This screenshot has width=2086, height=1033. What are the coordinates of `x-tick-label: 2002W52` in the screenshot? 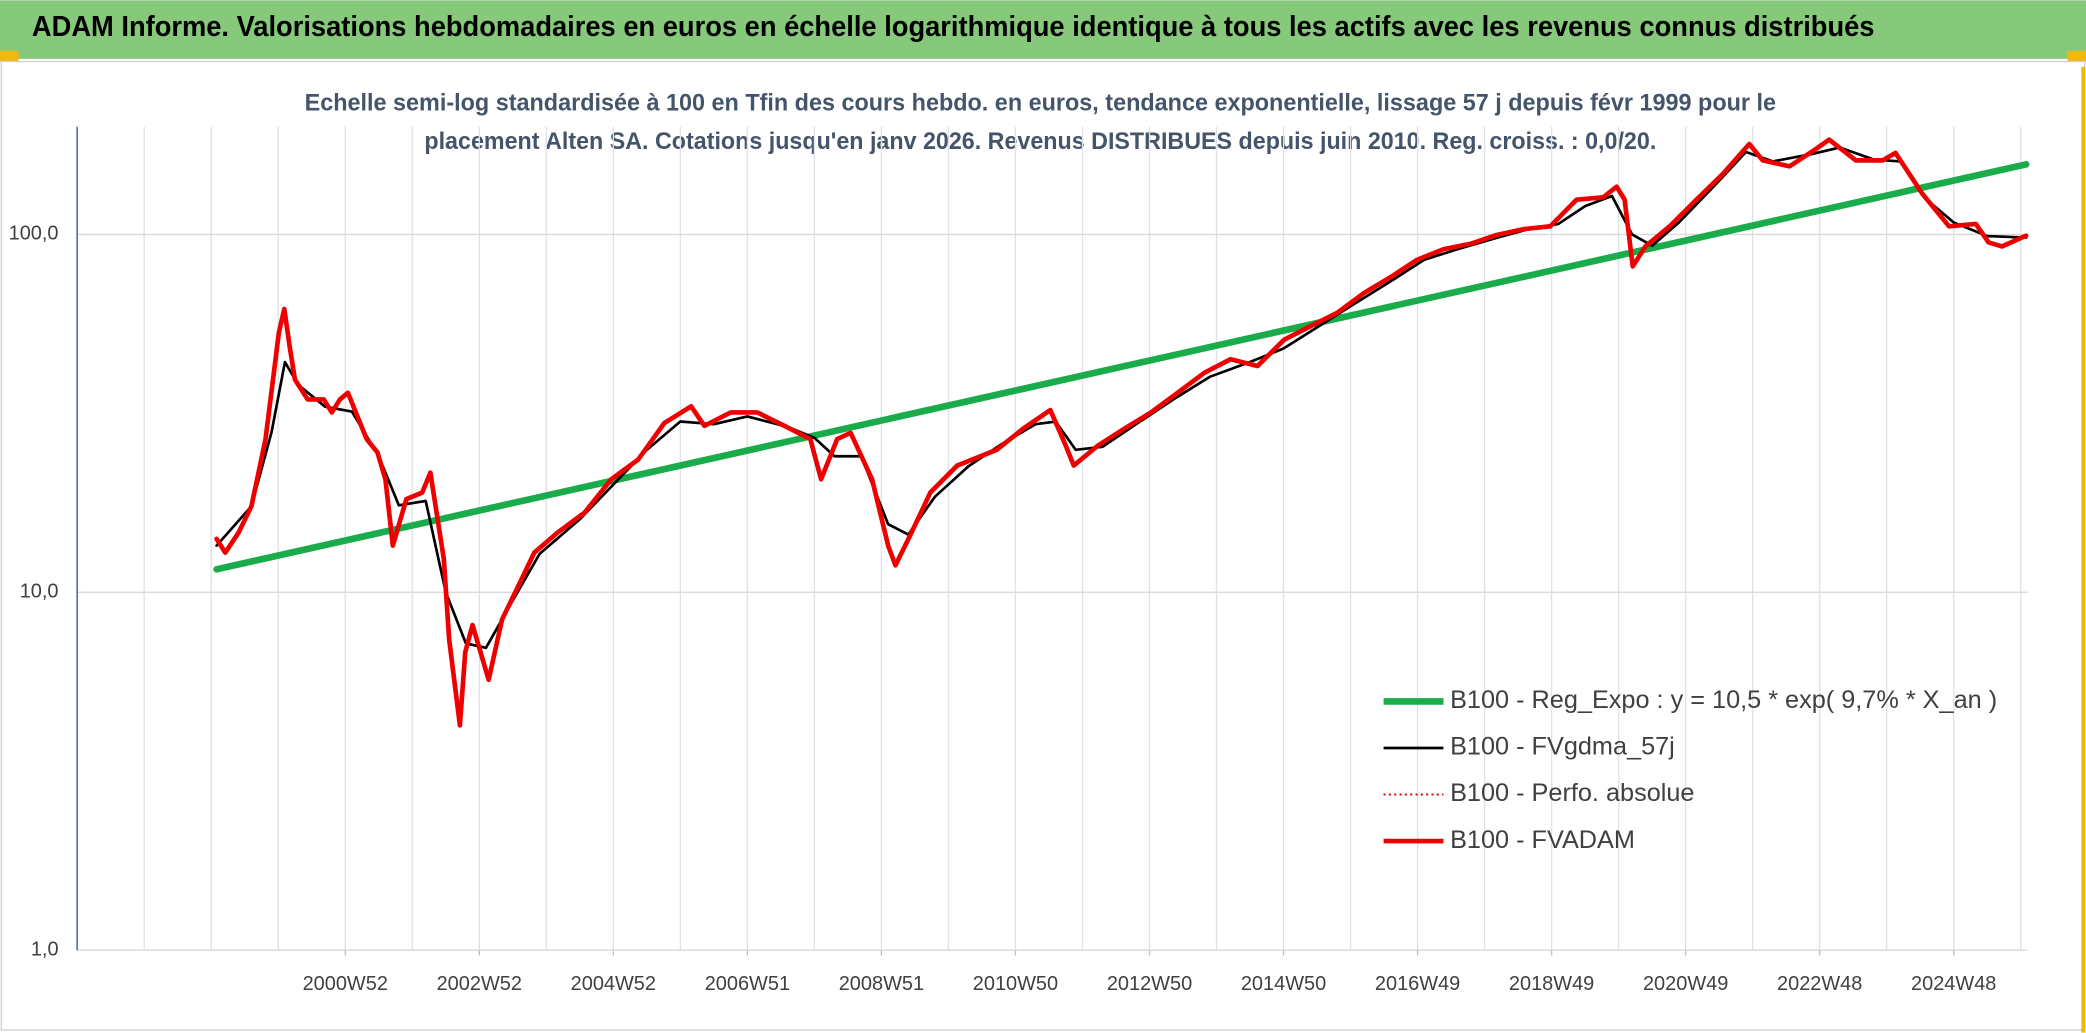 It's located at (479, 984).